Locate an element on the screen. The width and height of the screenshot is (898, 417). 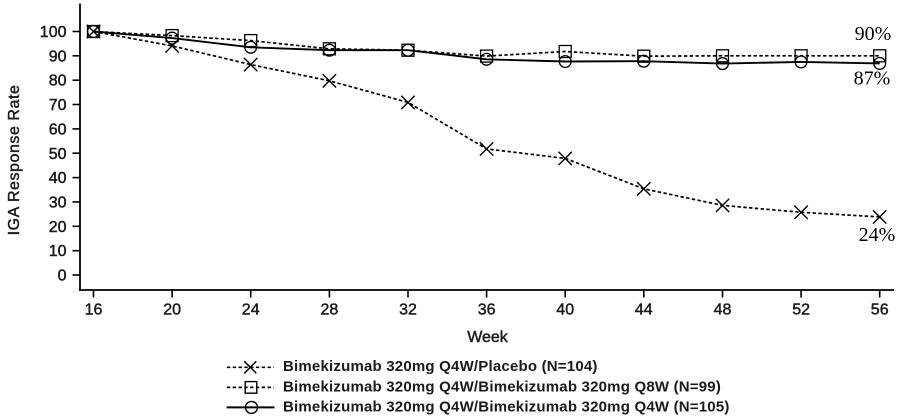
svg-text: 24 is located at coordinates (251, 310).